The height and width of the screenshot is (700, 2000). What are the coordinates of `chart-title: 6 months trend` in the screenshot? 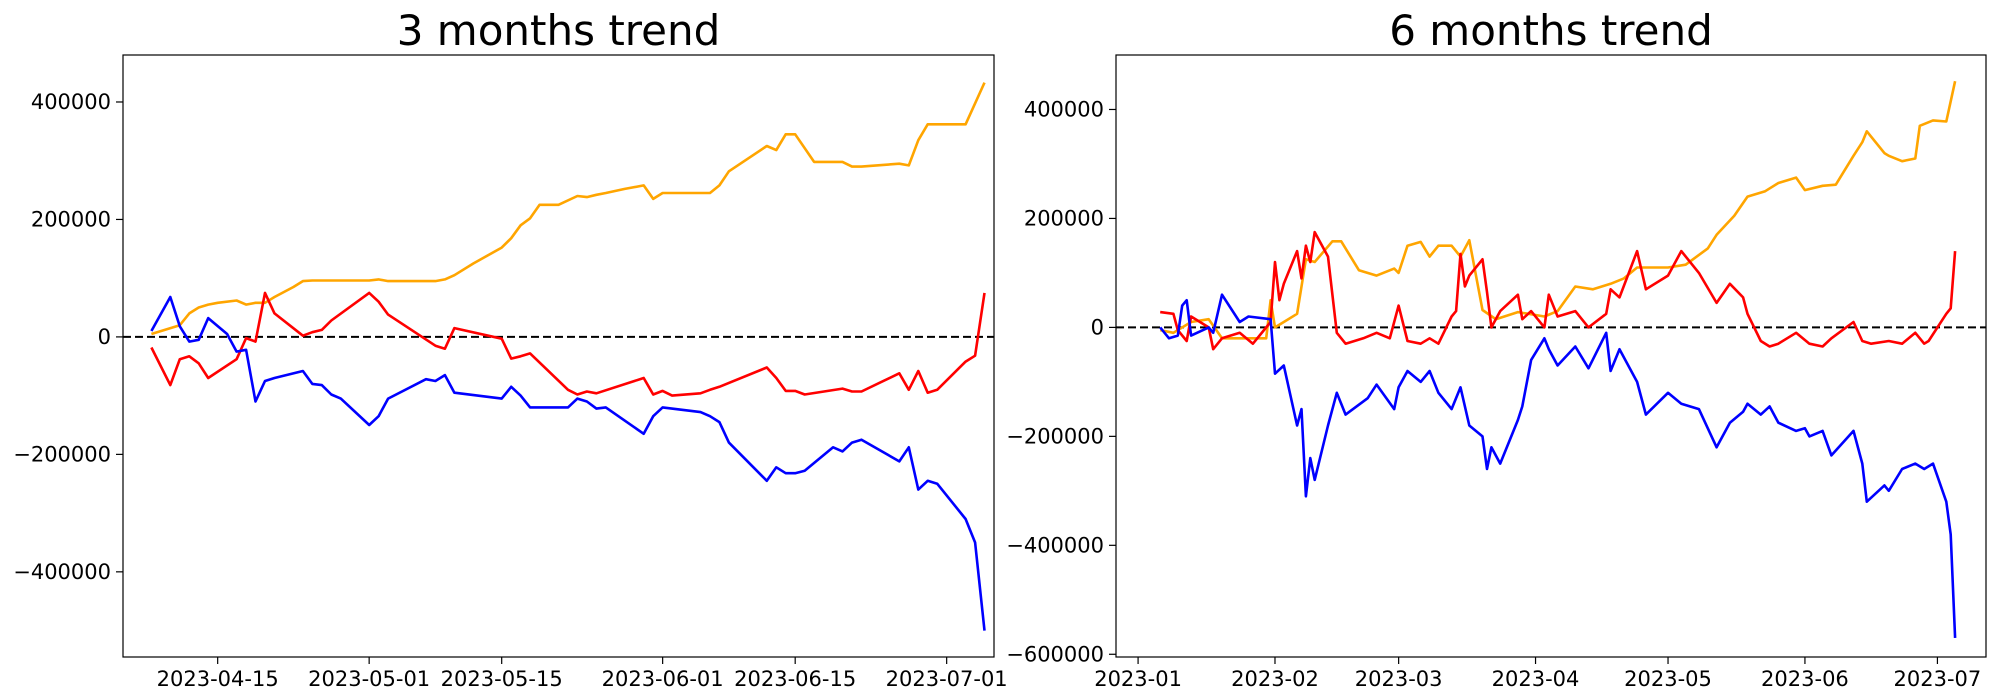 It's located at (1551, 30).